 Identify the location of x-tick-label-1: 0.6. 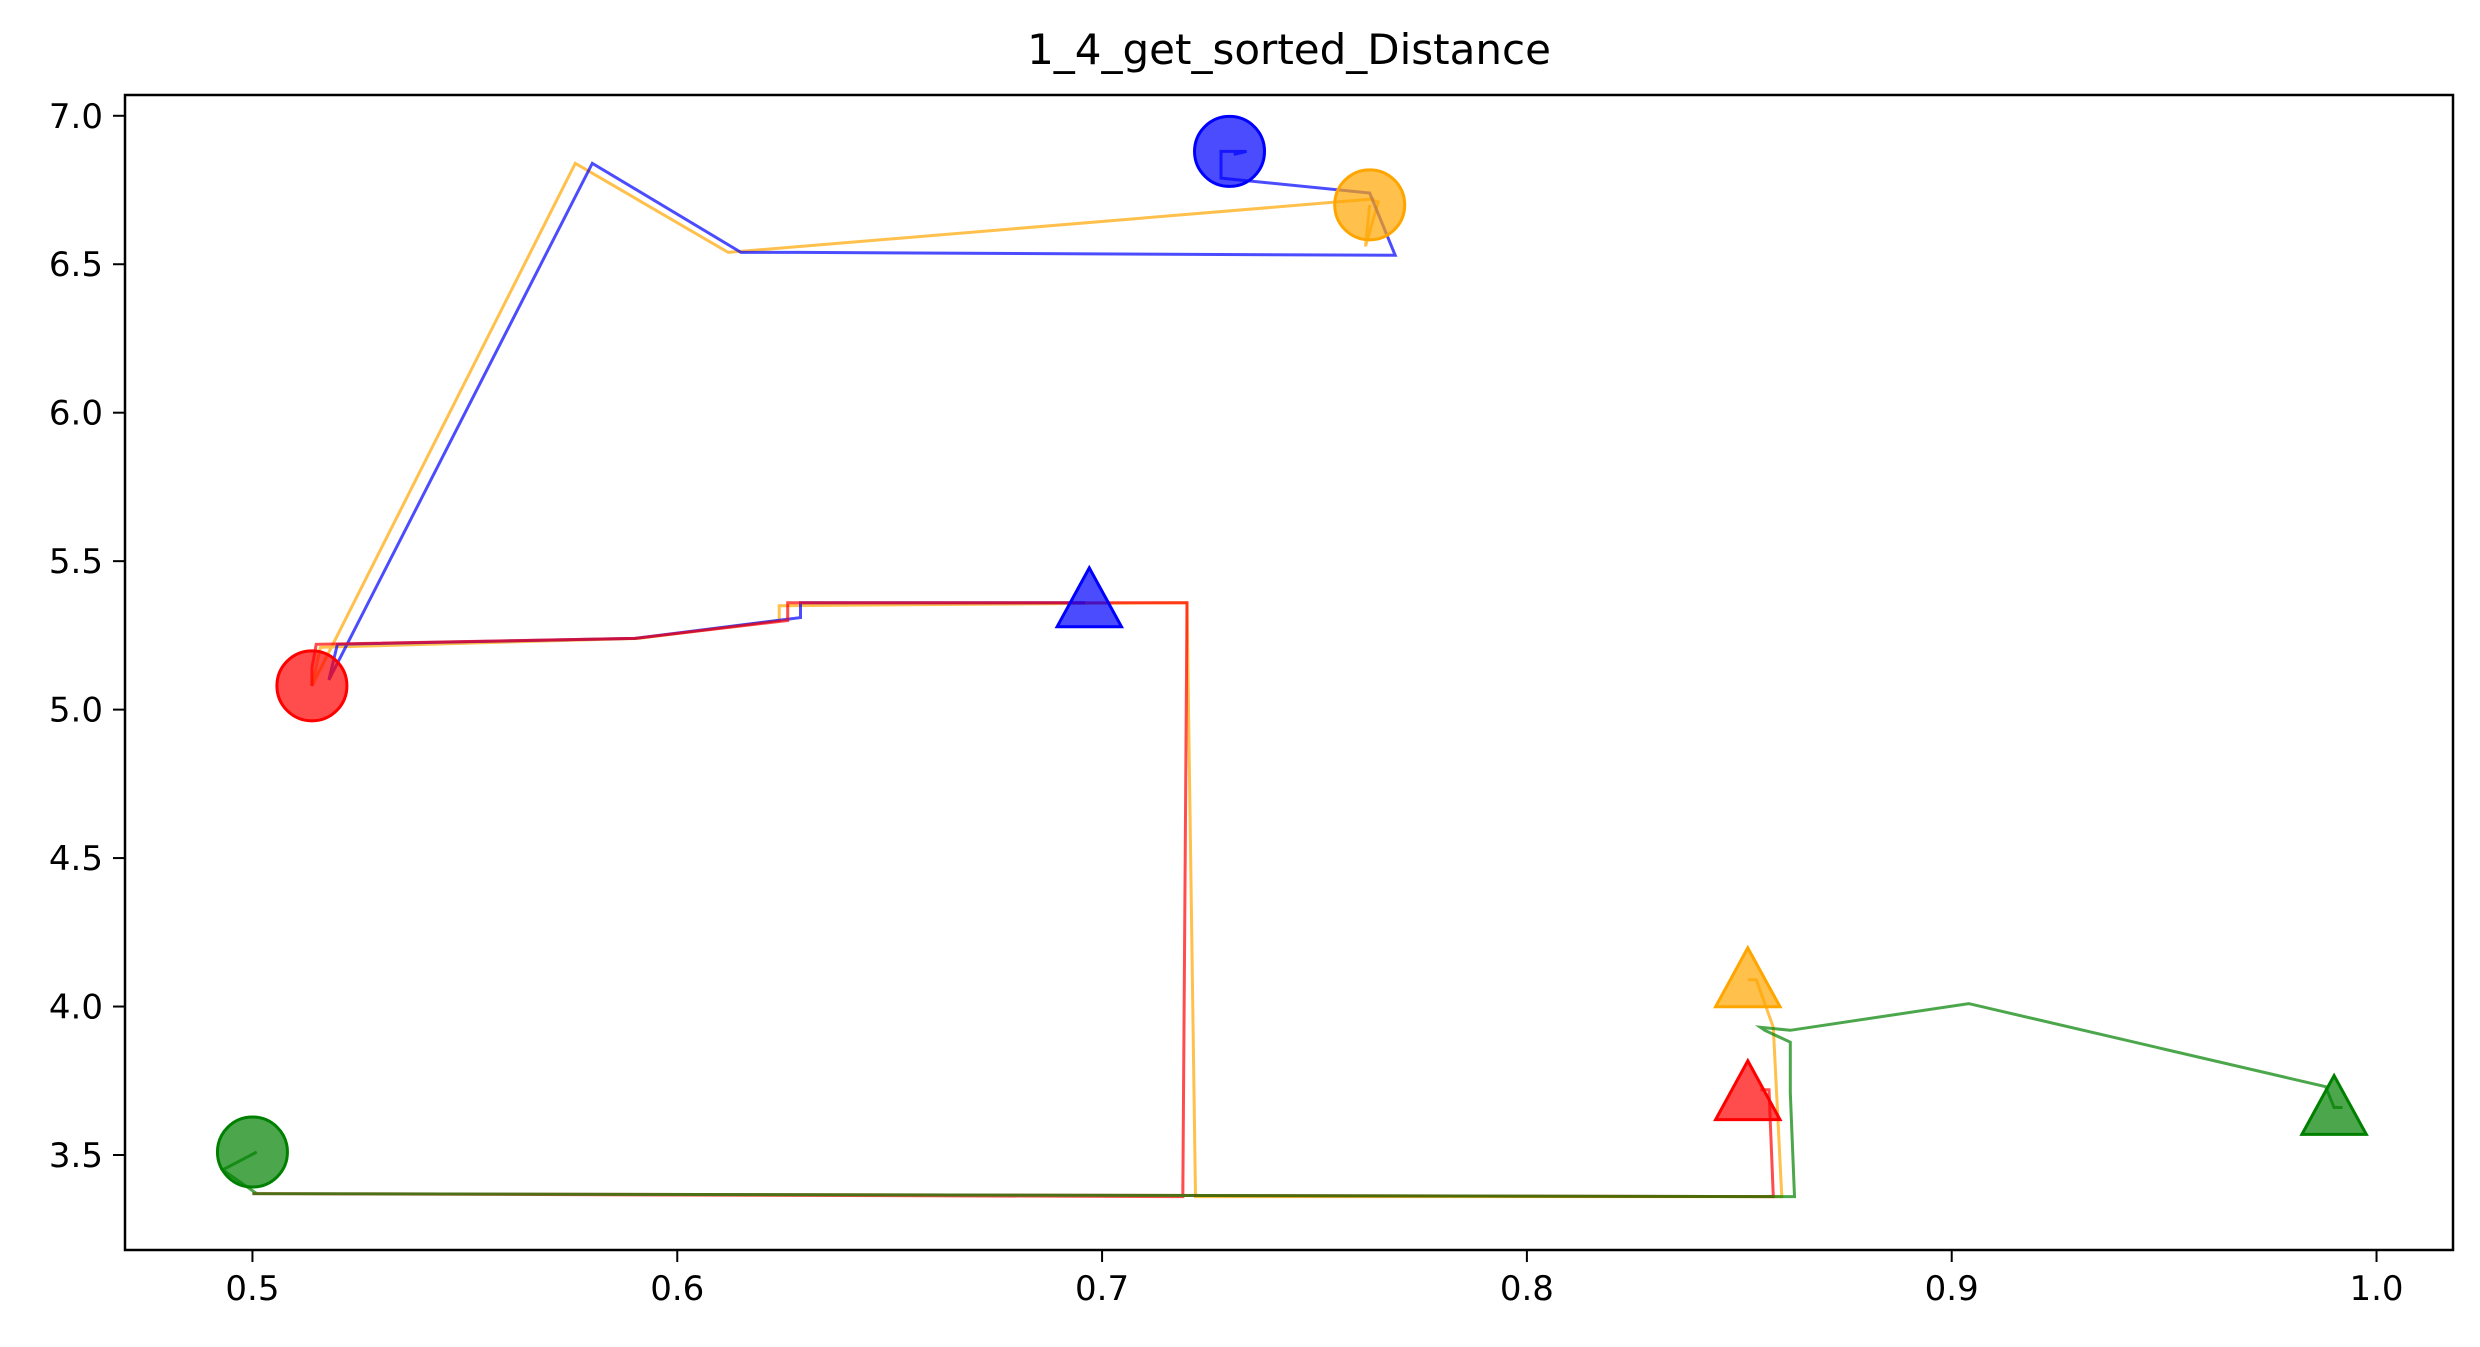
(677, 1289).